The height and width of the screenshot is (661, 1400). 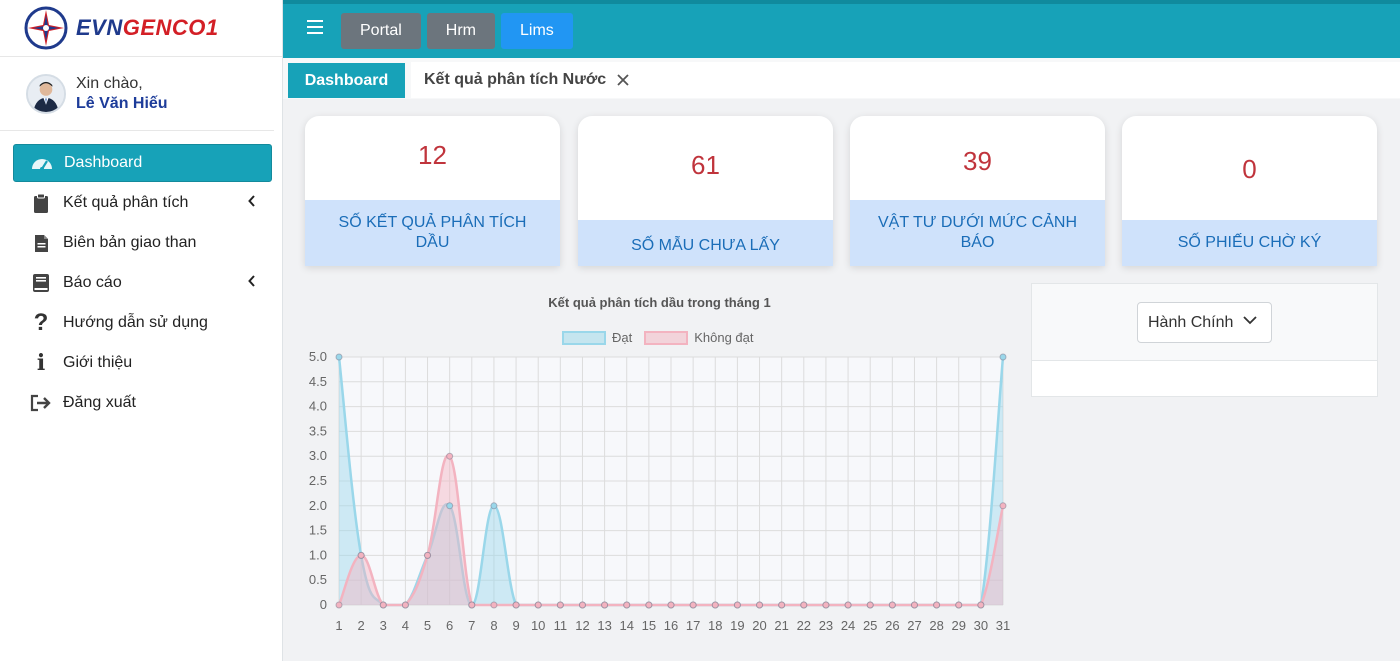 What do you see at coordinates (737, 625) in the screenshot?
I see `x-tick-label: 19` at bounding box center [737, 625].